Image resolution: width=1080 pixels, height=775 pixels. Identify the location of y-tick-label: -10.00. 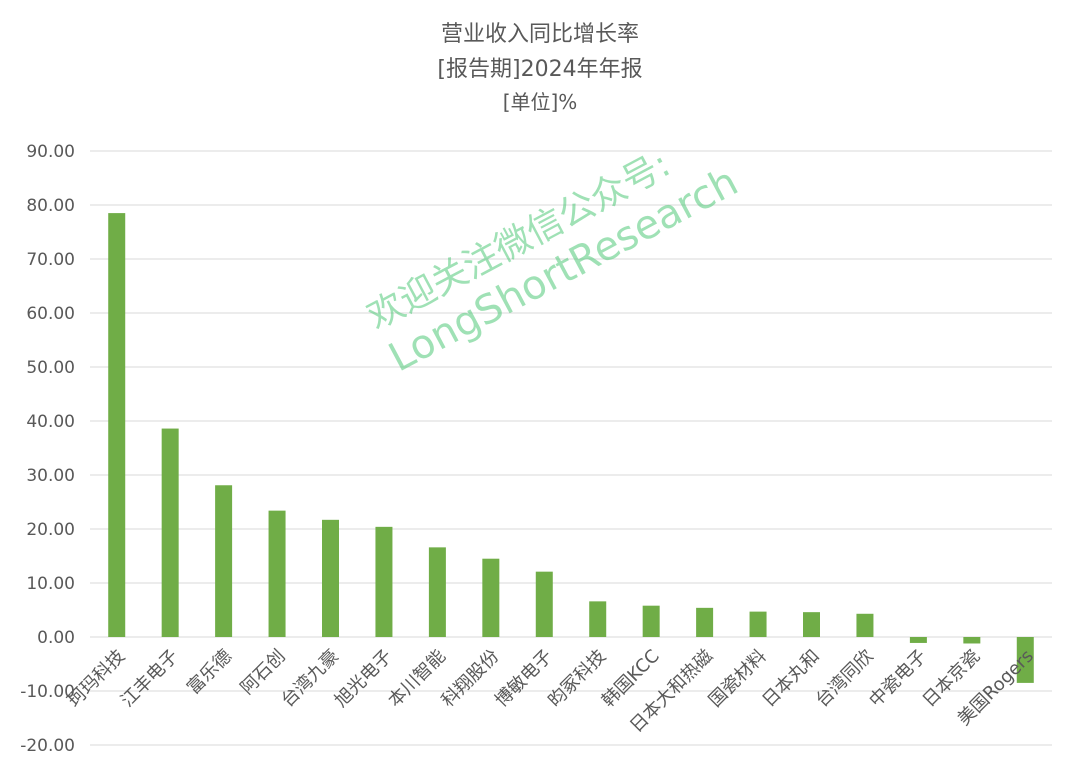
(47, 692).